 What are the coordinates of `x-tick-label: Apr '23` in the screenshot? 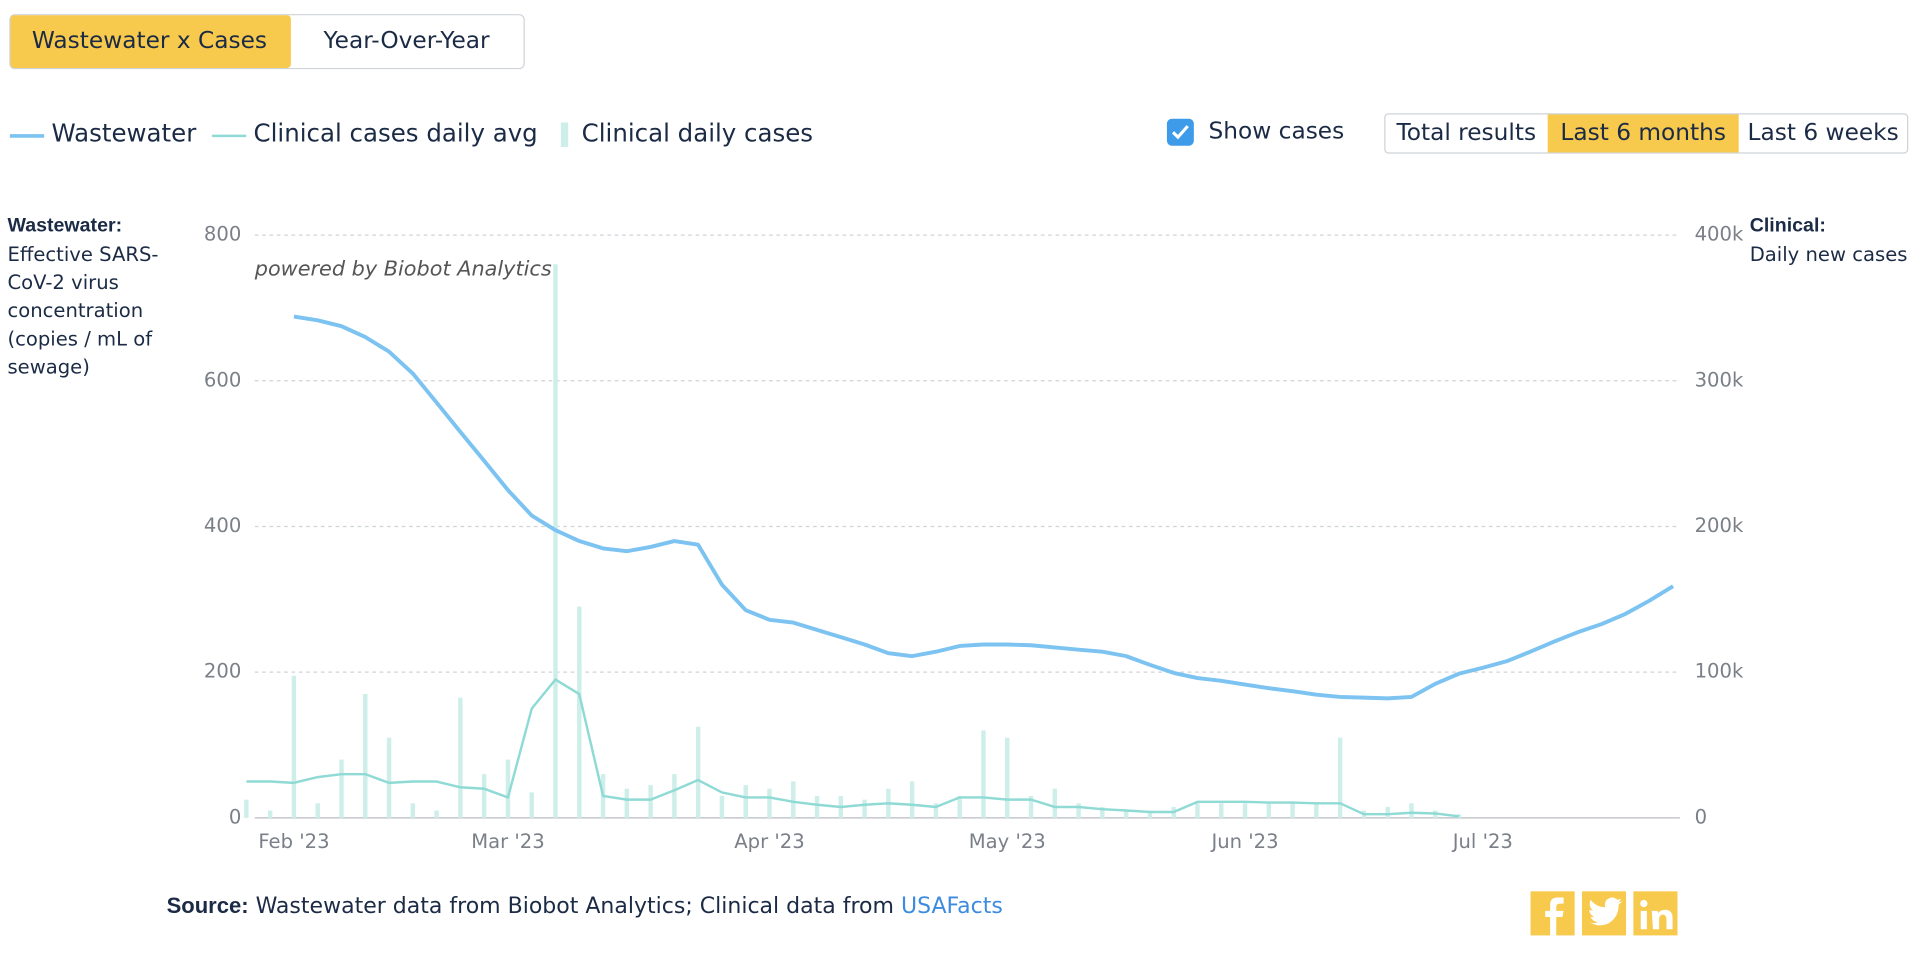 It's located at (769, 841).